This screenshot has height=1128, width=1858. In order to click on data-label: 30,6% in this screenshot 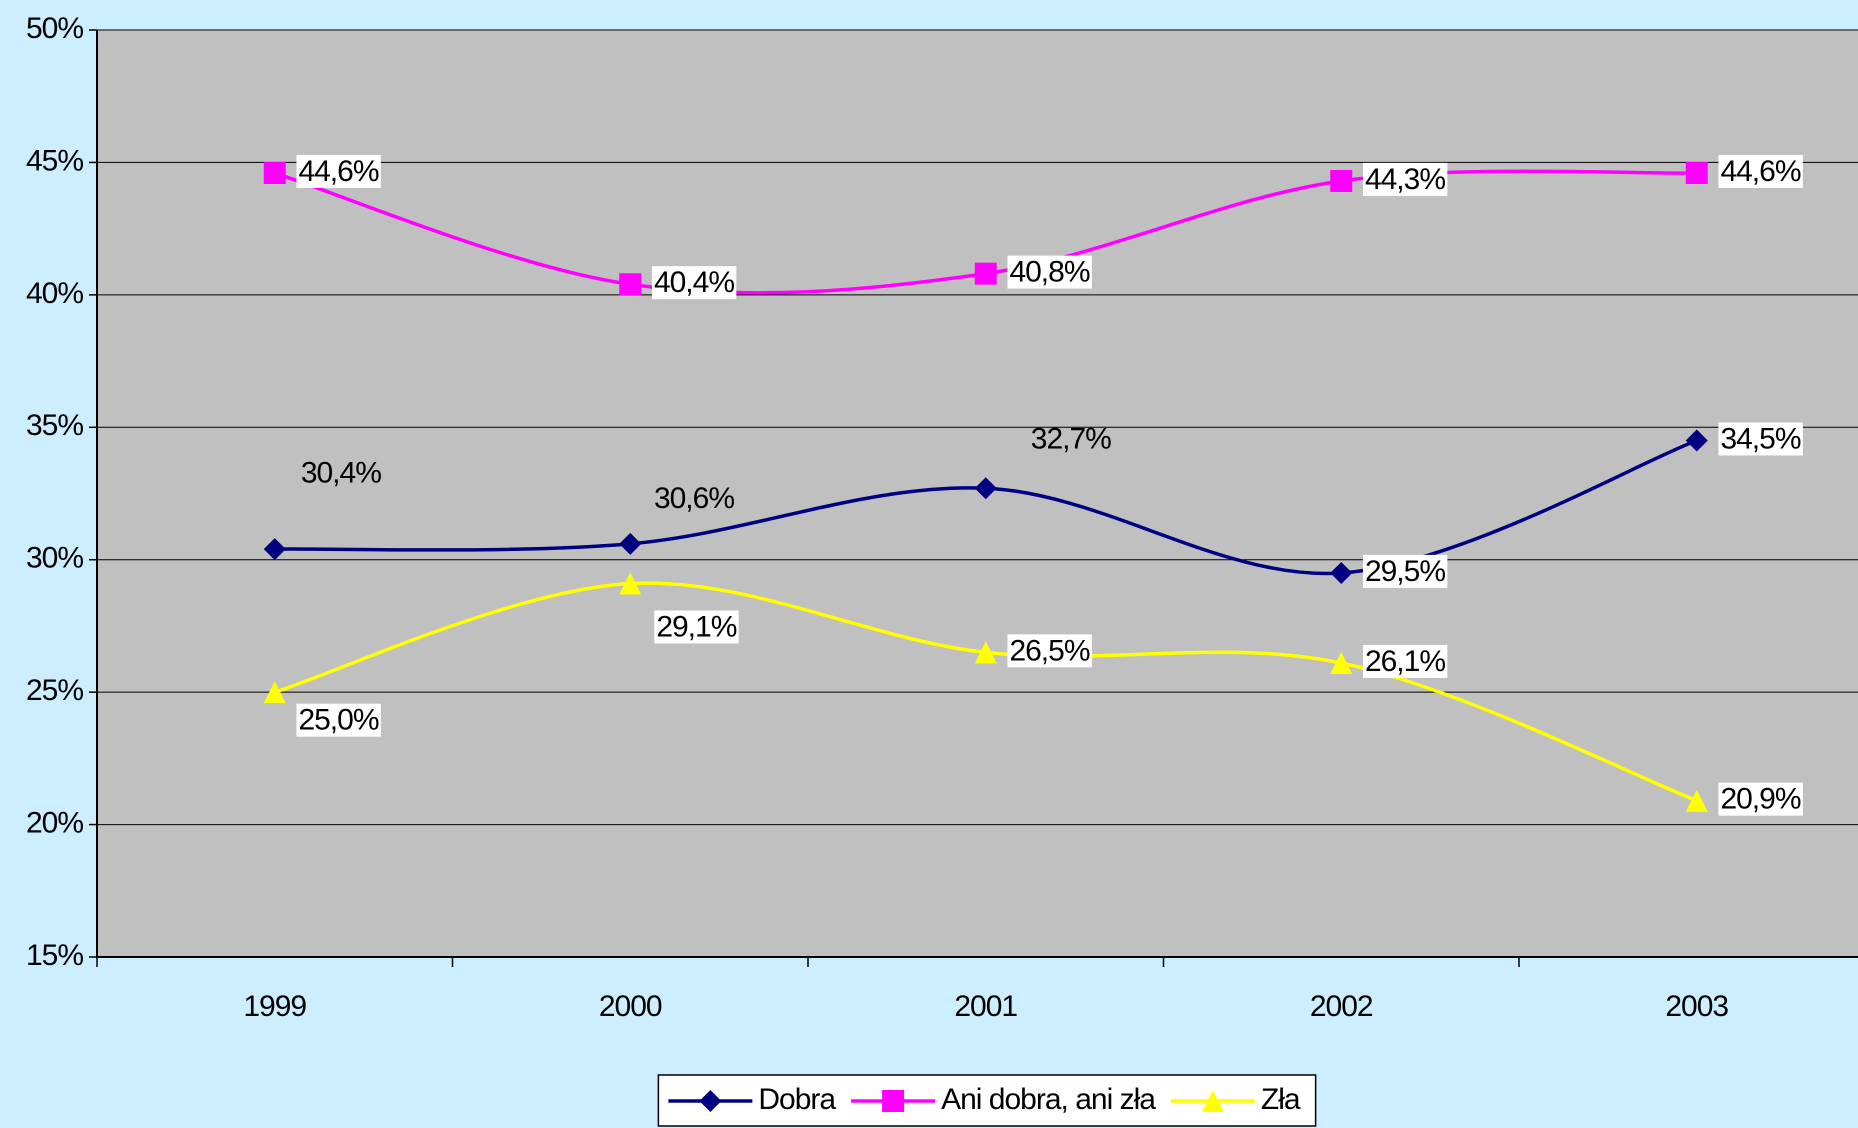, I will do `click(694, 498)`.